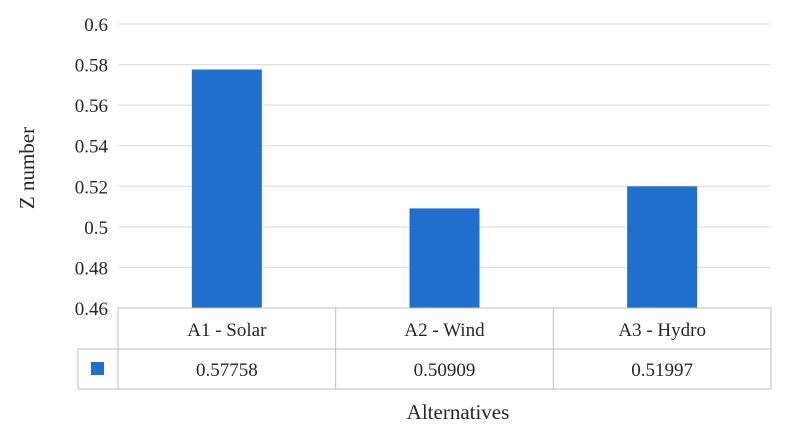 This screenshot has width=785, height=427. What do you see at coordinates (458, 412) in the screenshot?
I see `x-axis-title: Alternatives` at bounding box center [458, 412].